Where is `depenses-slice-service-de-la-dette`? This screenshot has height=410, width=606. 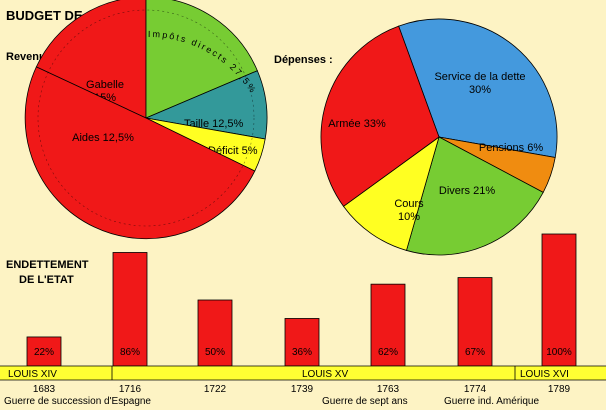
depenses-slice-service-de-la-dette is located at coordinates (478, 88).